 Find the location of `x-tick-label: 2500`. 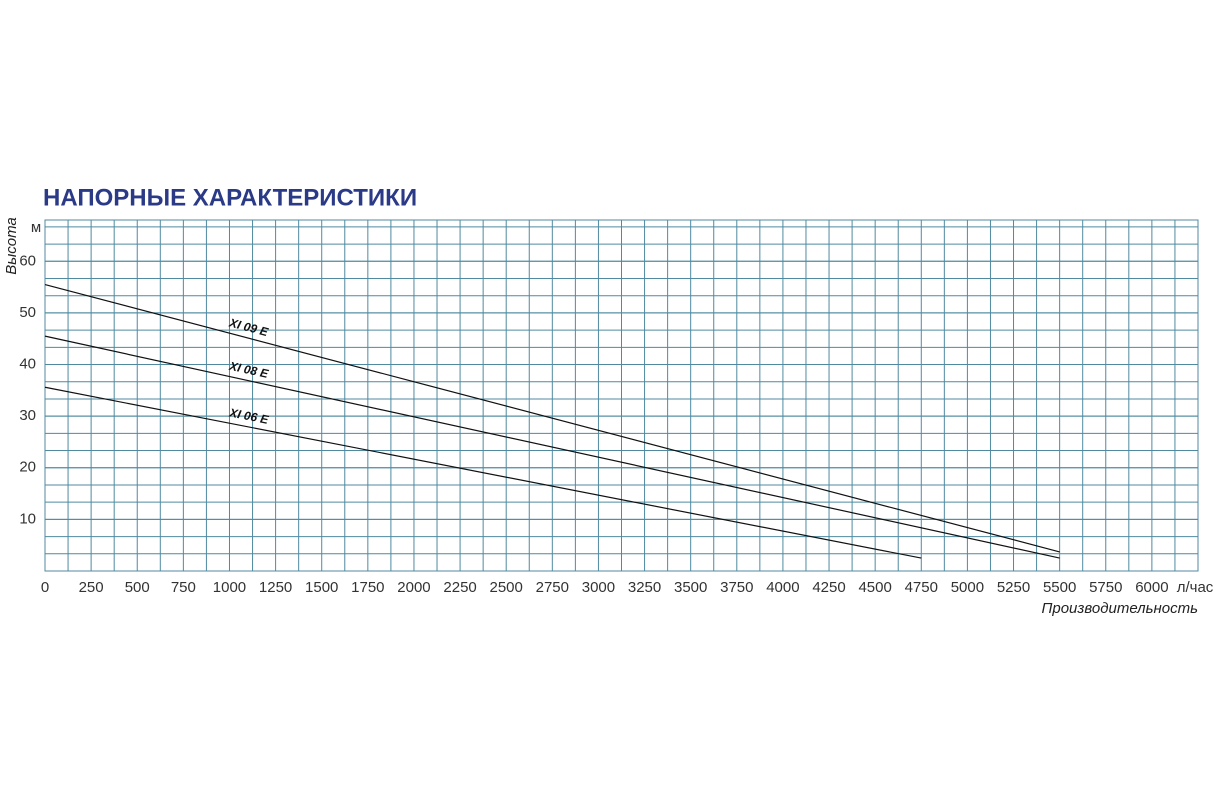

x-tick-label: 2500 is located at coordinates (506, 587).